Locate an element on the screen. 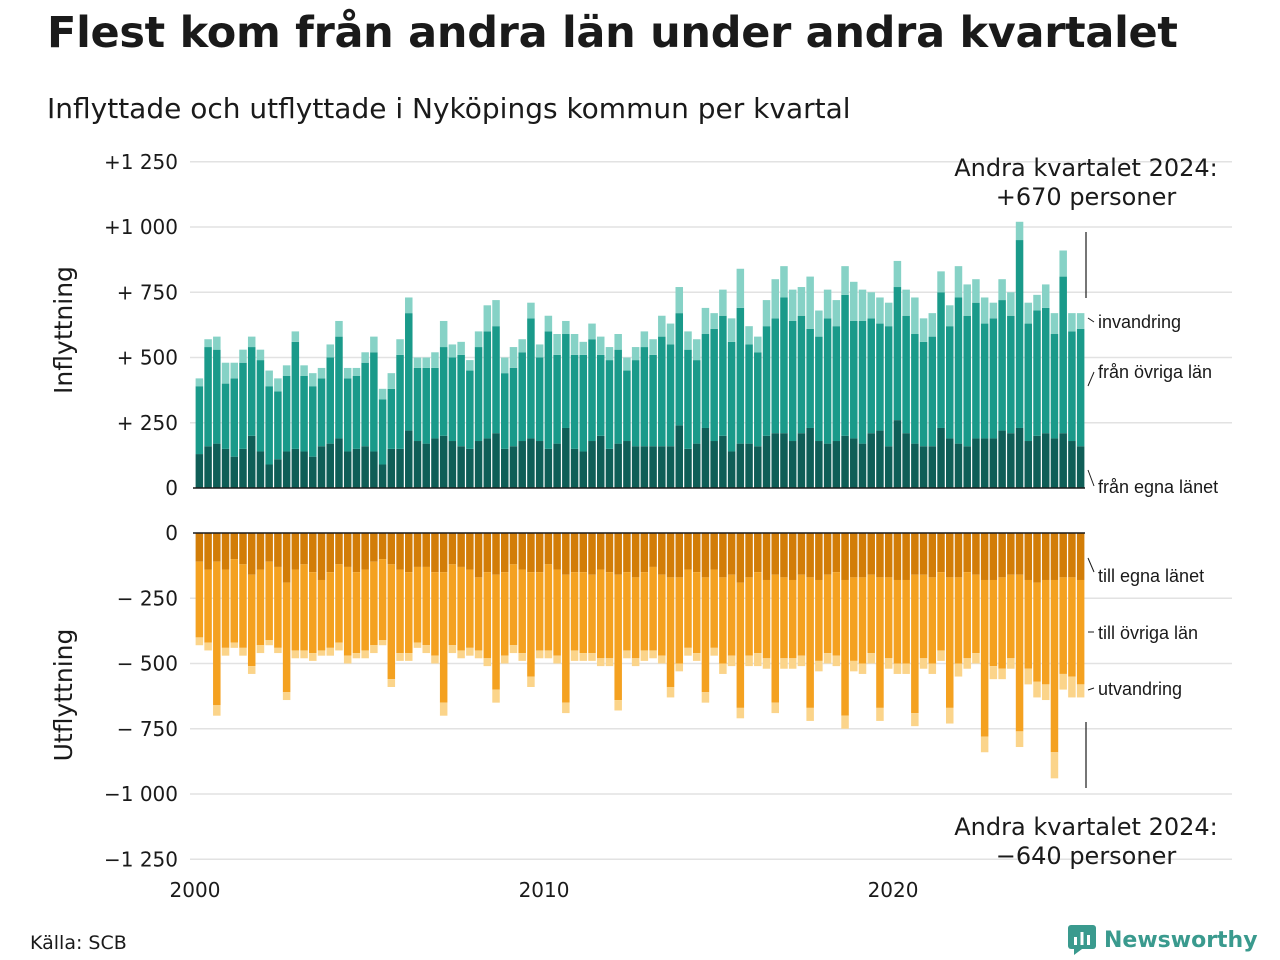 This screenshot has width=1280, height=960. bar-inflow-s2-q84 is located at coordinates (932, 325).